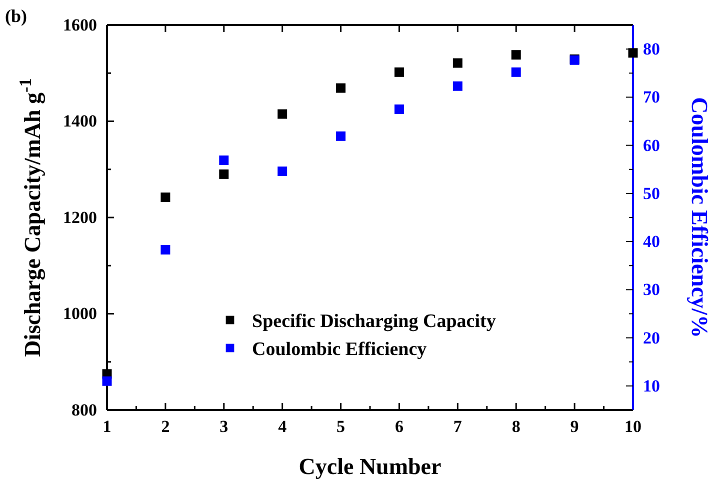 The height and width of the screenshot is (480, 710). Describe the element at coordinates (651, 97) in the screenshot. I see `y2-tick-label: 70` at that location.